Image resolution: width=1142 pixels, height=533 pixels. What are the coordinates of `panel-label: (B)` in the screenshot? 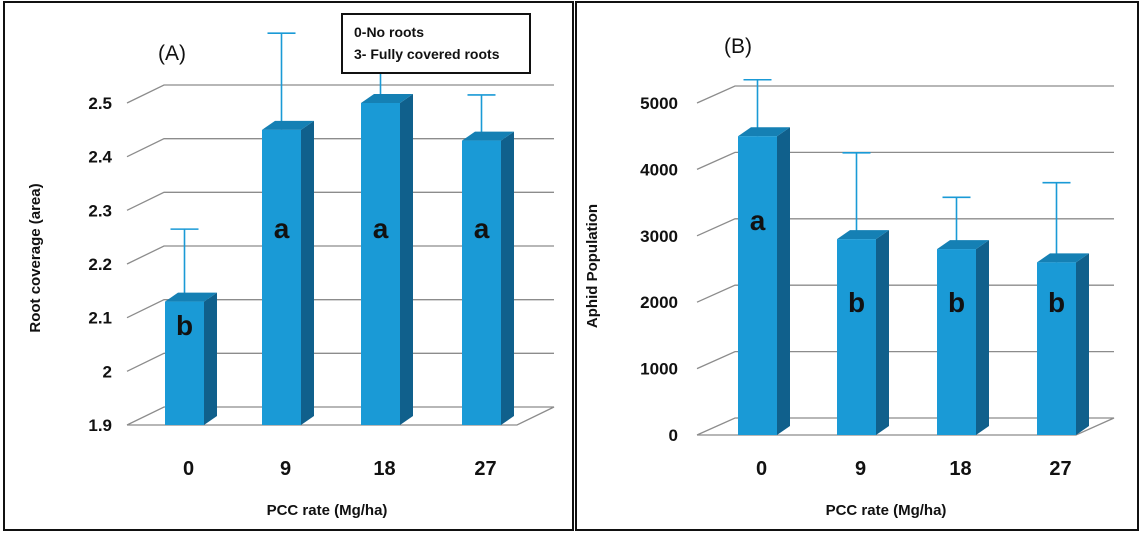 It's located at (738, 46).